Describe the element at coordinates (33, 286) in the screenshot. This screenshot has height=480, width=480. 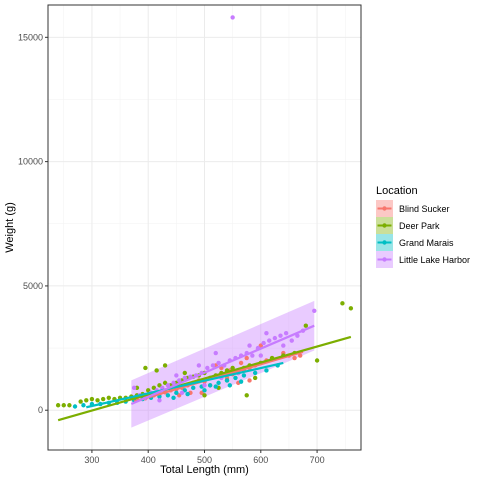
I see `y-tick-label: 5000` at that location.